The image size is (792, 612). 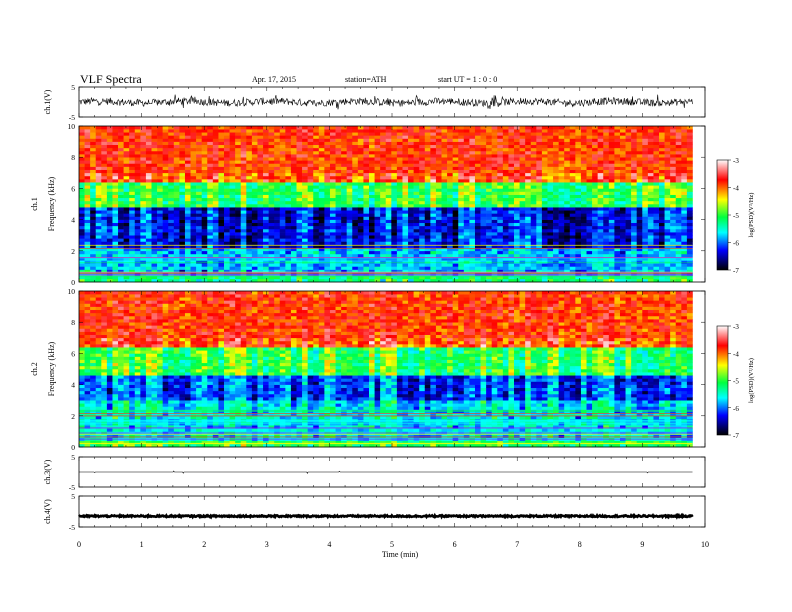 I want to click on start-time-label: start UT = 1 : 0 : 0, so click(x=467, y=79).